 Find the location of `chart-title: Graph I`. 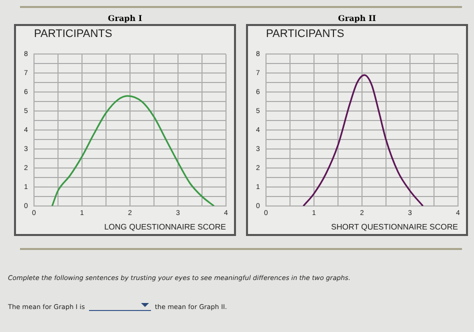

chart-title: Graph I is located at coordinates (125, 18).